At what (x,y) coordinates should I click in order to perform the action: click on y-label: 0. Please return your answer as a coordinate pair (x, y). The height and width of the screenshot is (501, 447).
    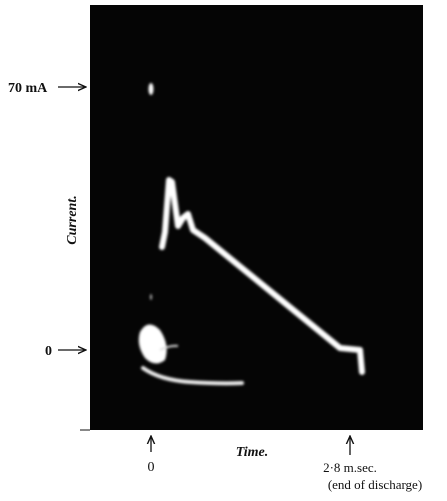
    Looking at the image, I should click on (48, 351).